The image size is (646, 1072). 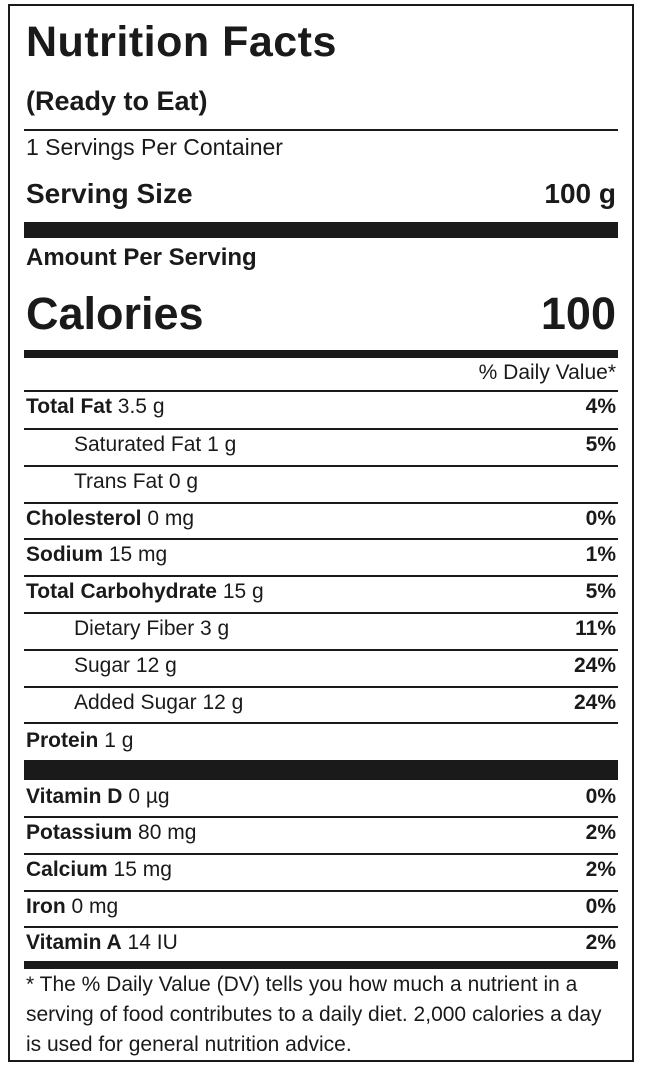 I want to click on vitamin-amount: 15 mg, so click(x=142, y=869).